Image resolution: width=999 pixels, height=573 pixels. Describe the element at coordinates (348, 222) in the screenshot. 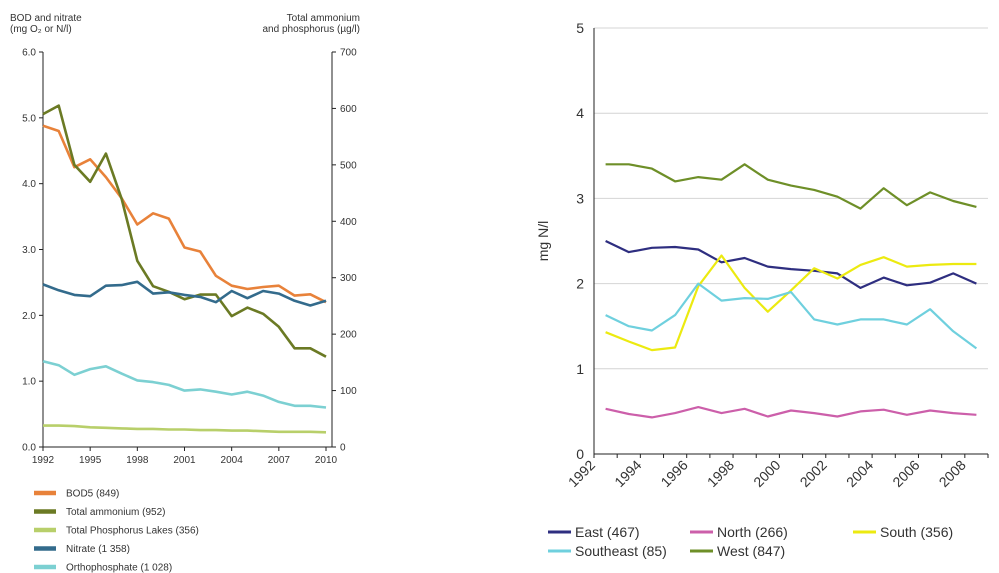

I see `right-y-tick-label: 400` at that location.